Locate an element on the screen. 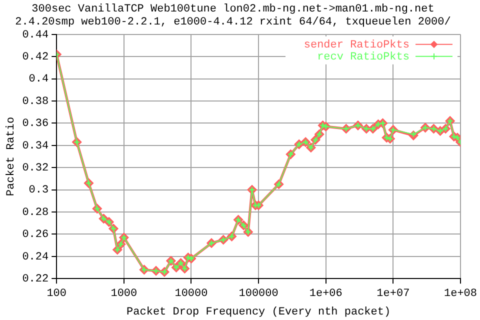 The width and height of the screenshot is (480, 320). y-tick-label: 0.38 is located at coordinates (35, 102).